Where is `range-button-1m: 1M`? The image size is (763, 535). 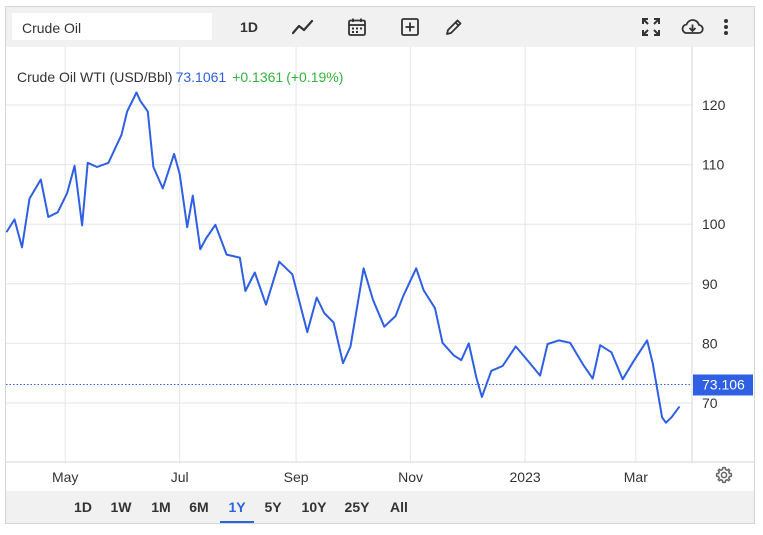
range-button-1m: 1M is located at coordinates (161, 507).